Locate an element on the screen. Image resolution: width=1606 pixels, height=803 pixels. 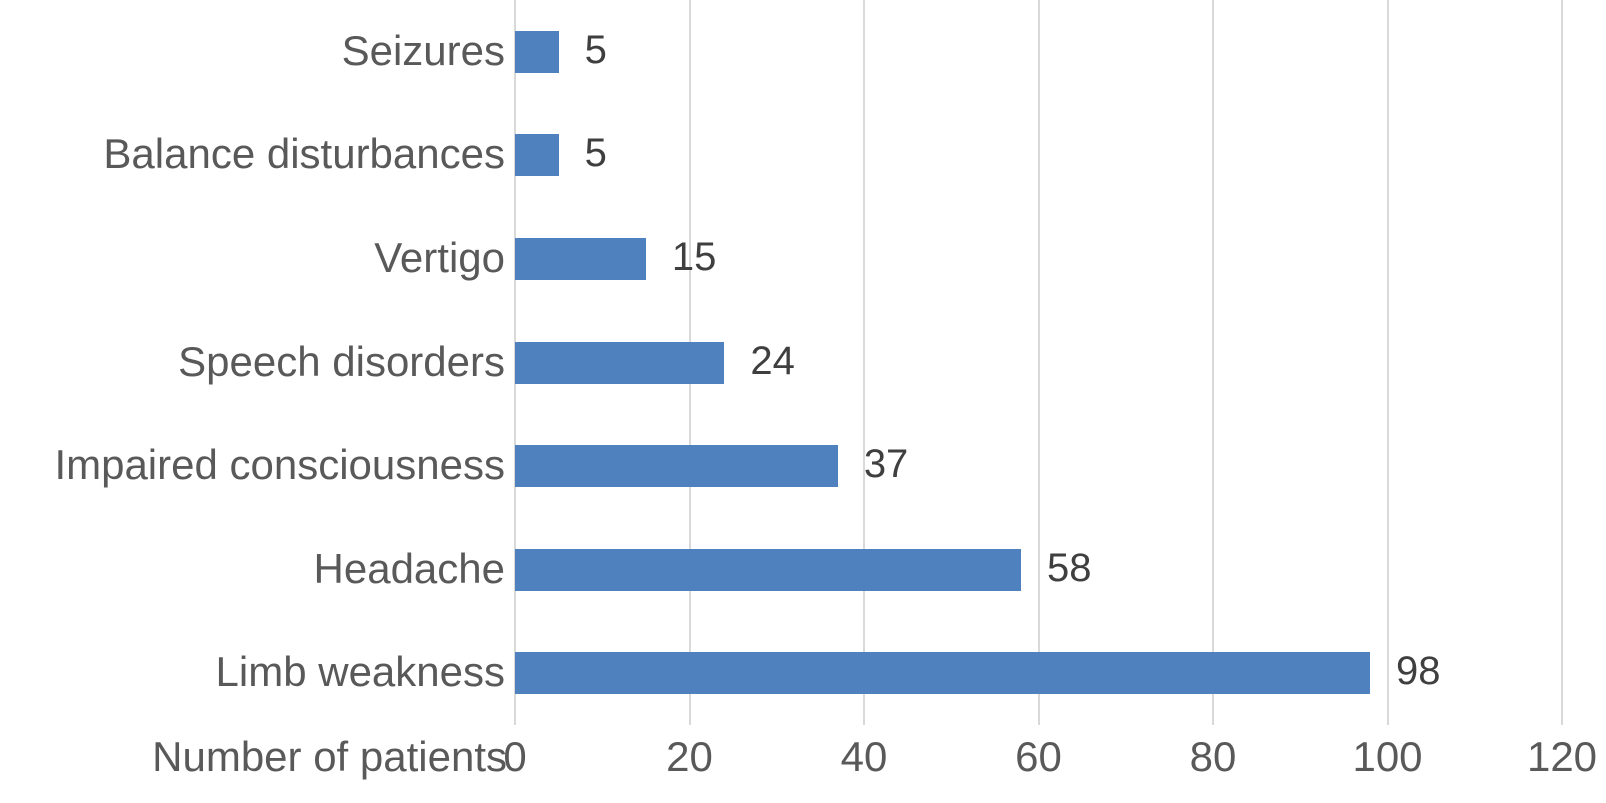
x-tick-label: 120 is located at coordinates (1562, 756).